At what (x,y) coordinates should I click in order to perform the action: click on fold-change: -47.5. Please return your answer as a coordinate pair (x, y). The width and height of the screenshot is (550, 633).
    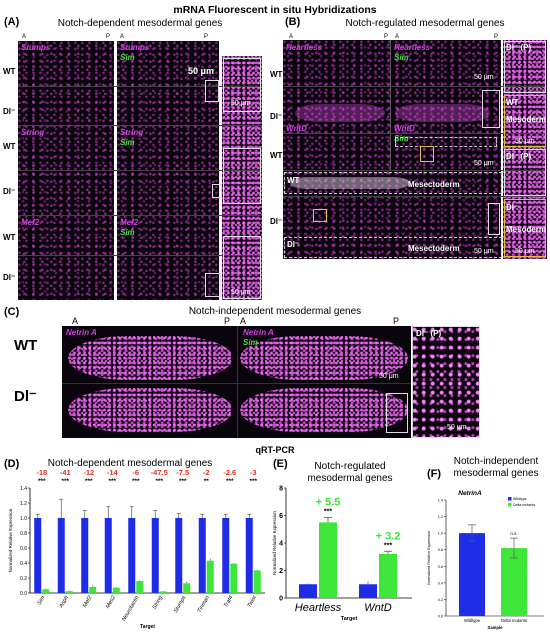
    Looking at the image, I should click on (159, 472).